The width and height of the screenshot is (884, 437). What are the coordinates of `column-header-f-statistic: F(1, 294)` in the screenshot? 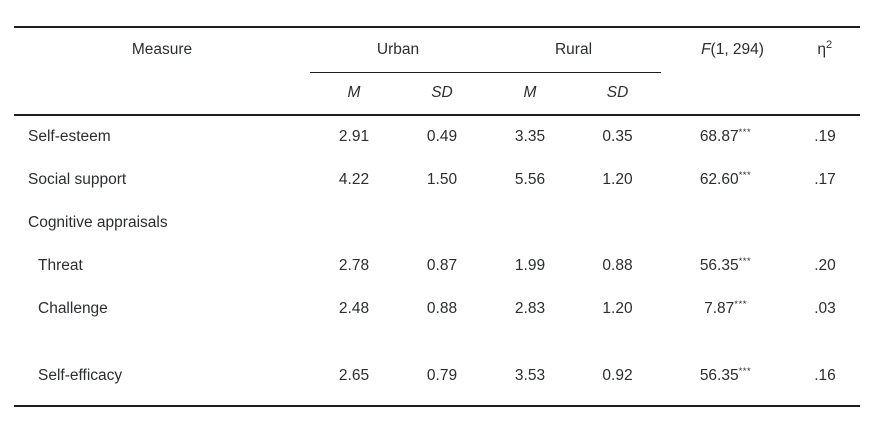 It's located at (725, 49).